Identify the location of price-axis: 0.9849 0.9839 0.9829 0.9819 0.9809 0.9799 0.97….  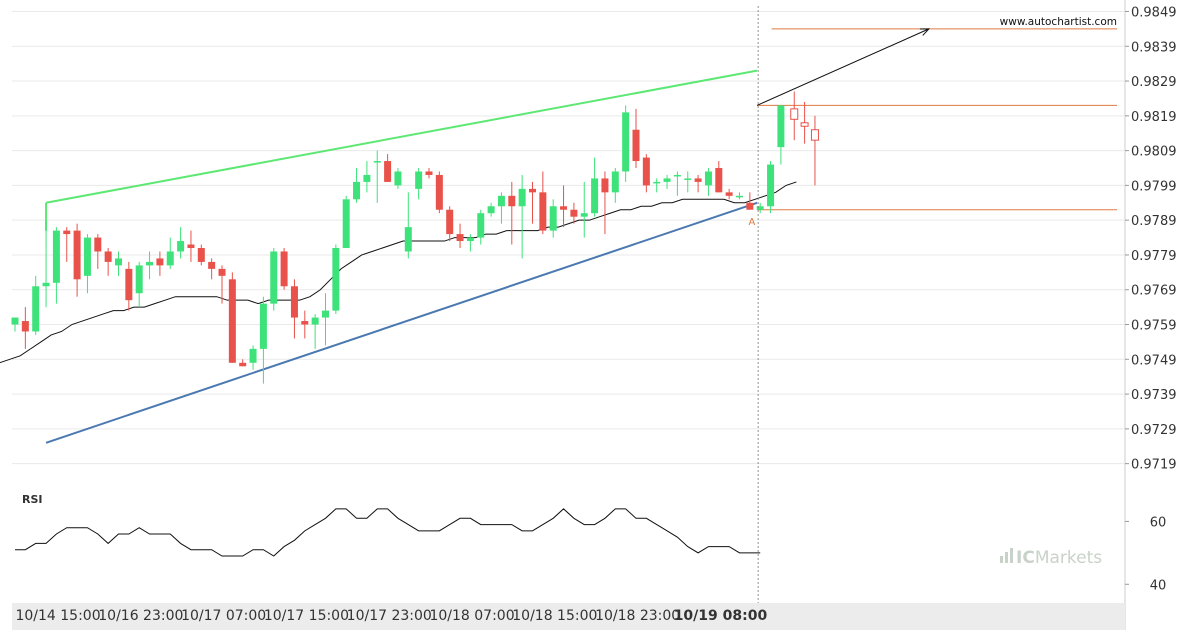
(1151, 239).